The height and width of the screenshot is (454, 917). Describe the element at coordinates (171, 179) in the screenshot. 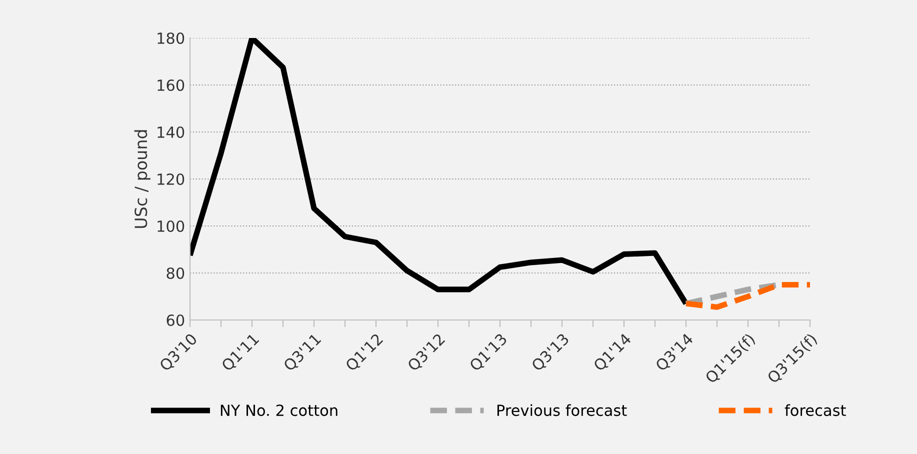

I see `y-tick-label: 120` at that location.